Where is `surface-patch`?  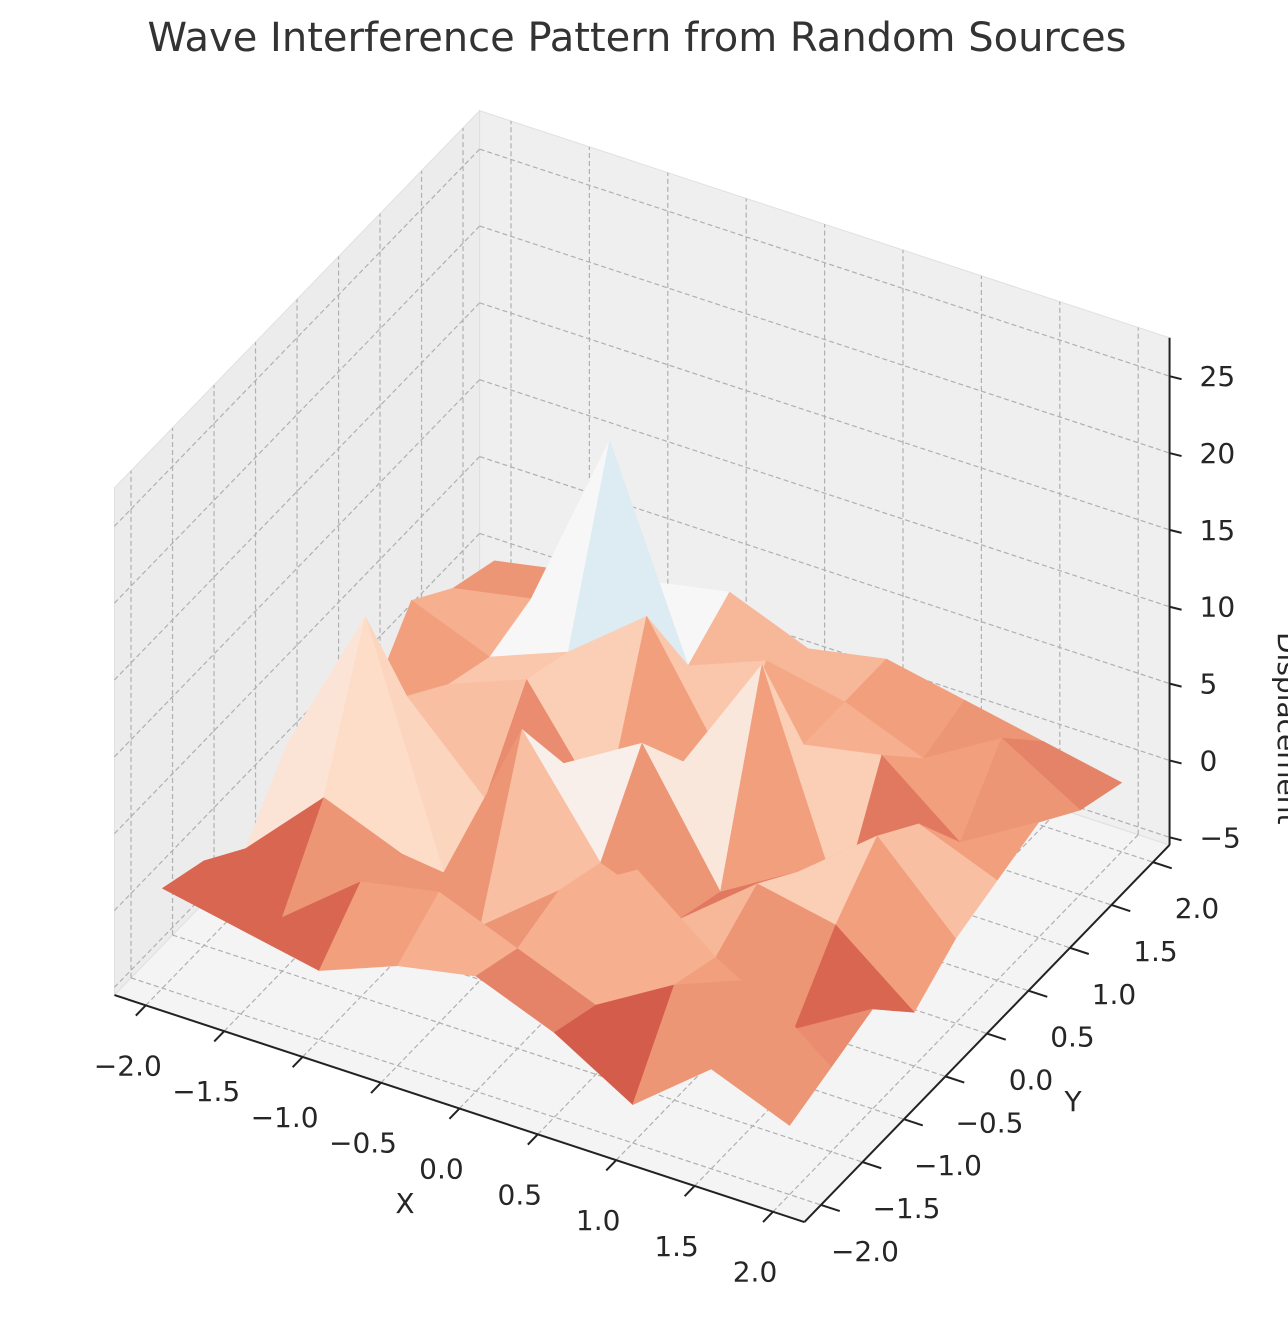 surface-patch is located at coordinates (771, 1052).